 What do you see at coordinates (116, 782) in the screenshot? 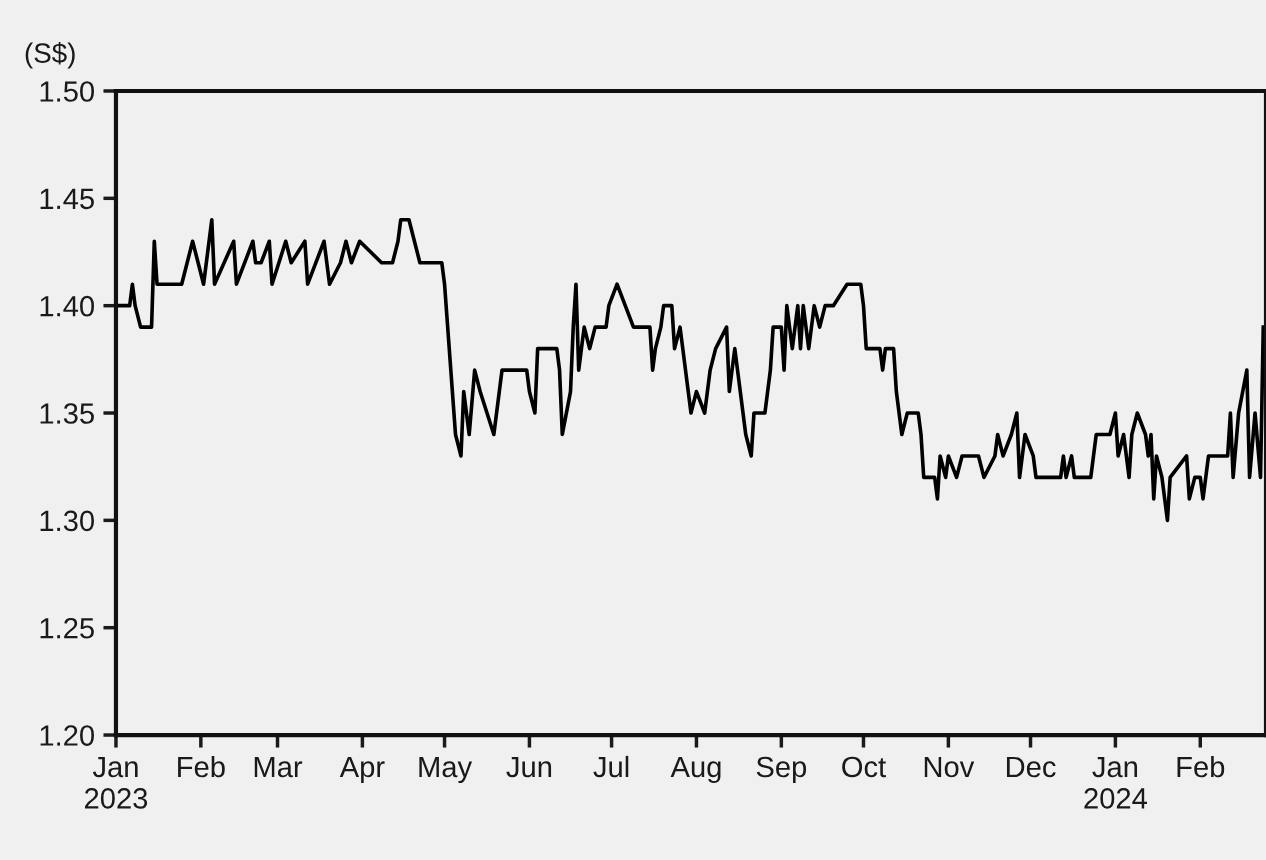
I see `x-tick-label: Jan 2023` at bounding box center [116, 782].